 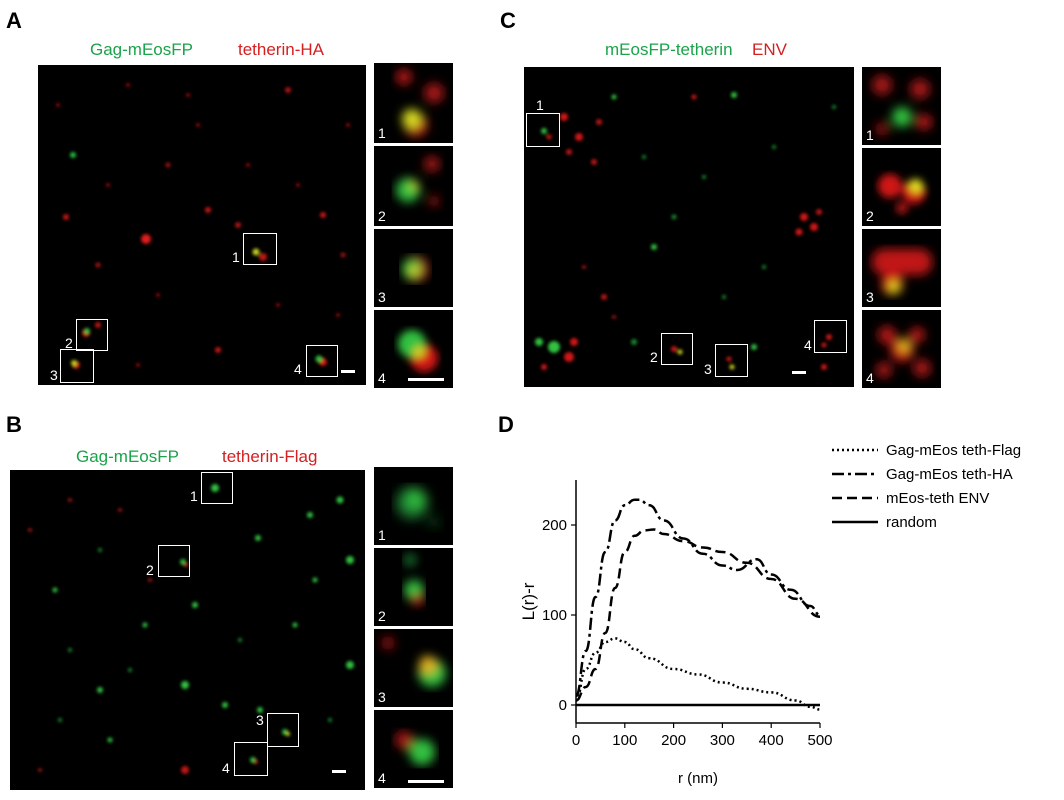 I want to click on x-axis-label: r (nm), so click(x=698, y=778).